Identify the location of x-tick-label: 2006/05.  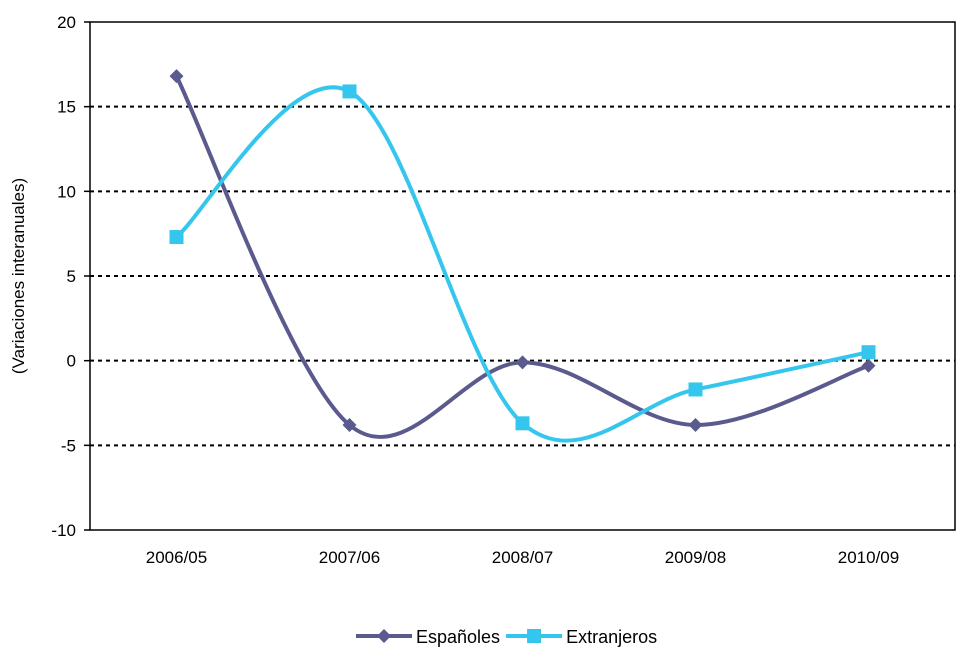
(176, 557).